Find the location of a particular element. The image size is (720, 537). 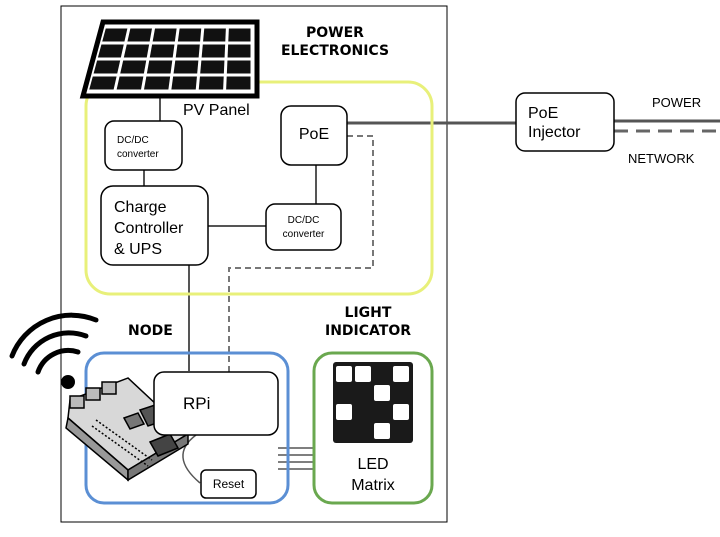

led-matrix-label: LED Matrix is located at coordinates (373, 476).